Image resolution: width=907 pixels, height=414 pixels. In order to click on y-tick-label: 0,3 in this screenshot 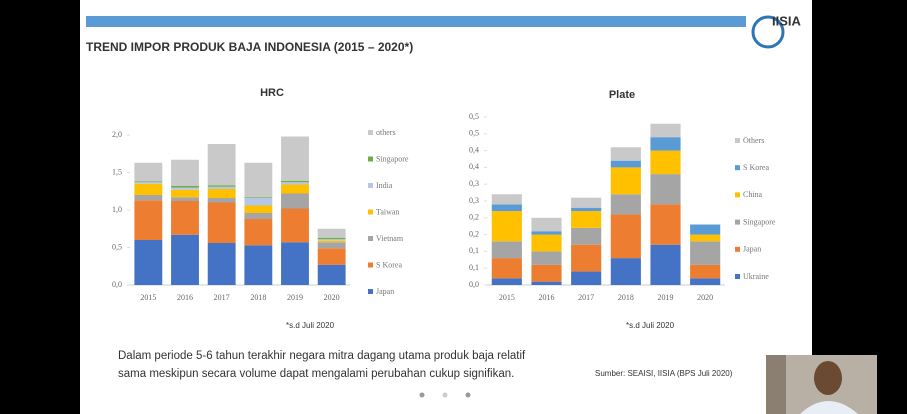, I will do `click(474, 183)`.